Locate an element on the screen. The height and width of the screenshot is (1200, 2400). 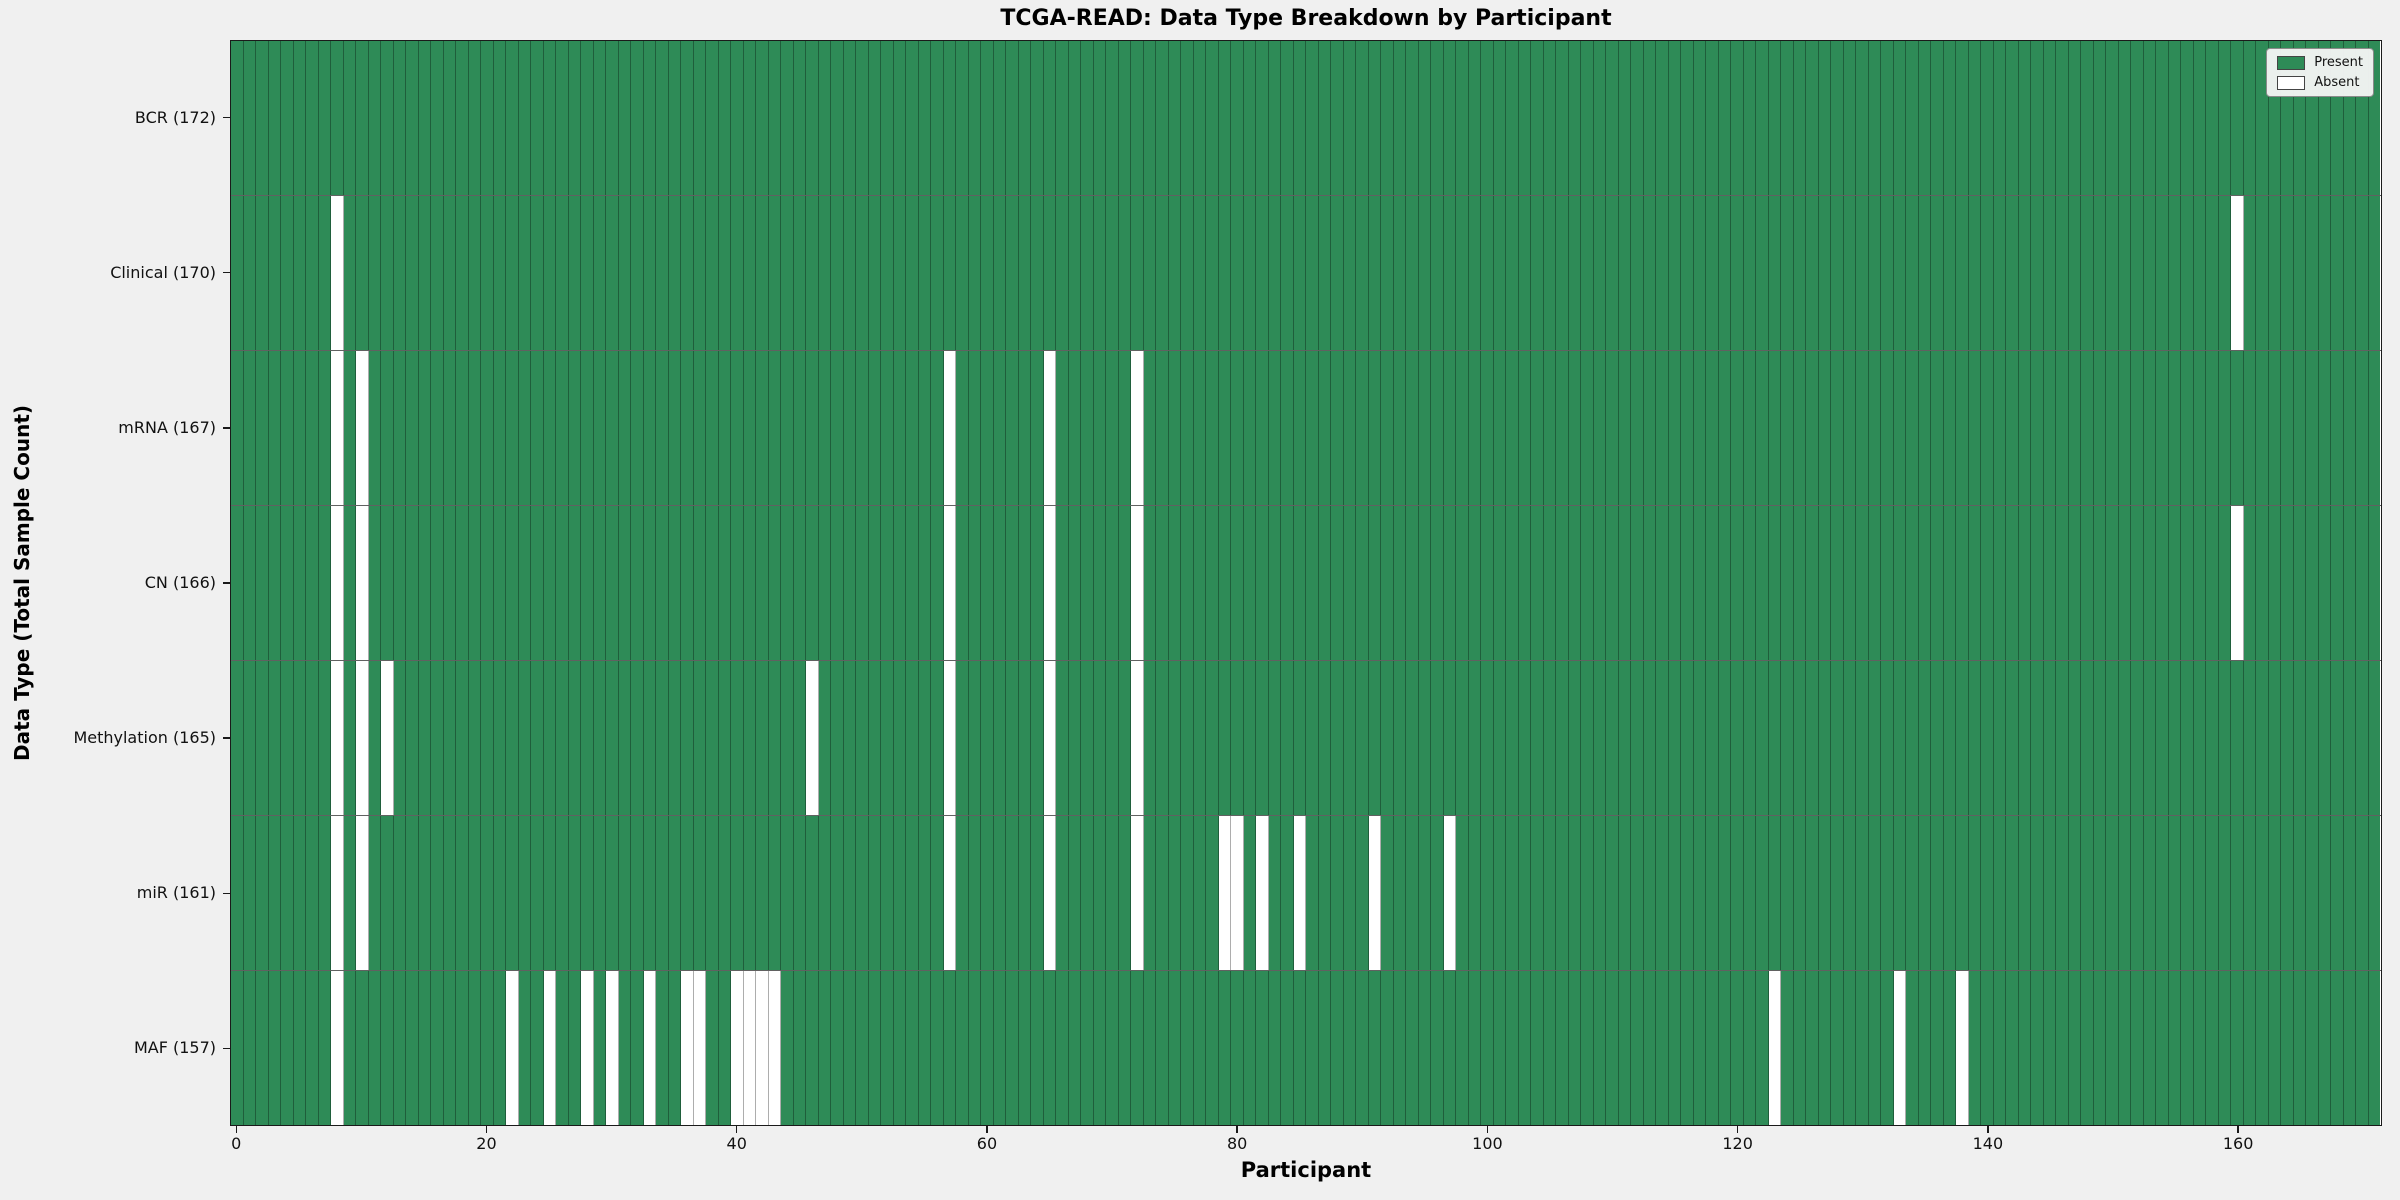
heatmap-row-bcr is located at coordinates (1306, 118).